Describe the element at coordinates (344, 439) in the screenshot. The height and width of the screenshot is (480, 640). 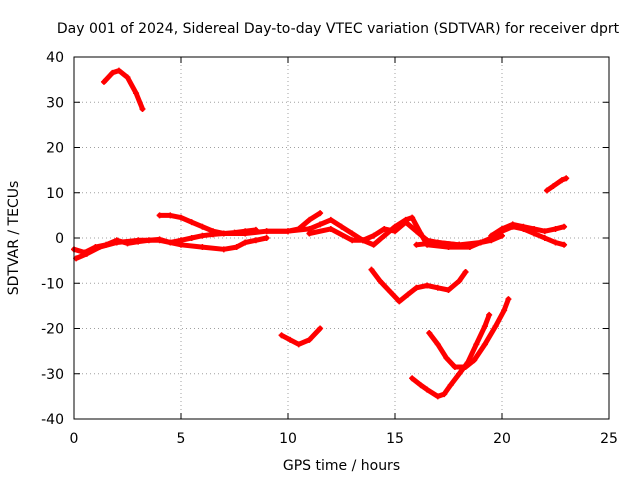
I see `x-tick-labels: 0 5 10 15 20 25` at that location.